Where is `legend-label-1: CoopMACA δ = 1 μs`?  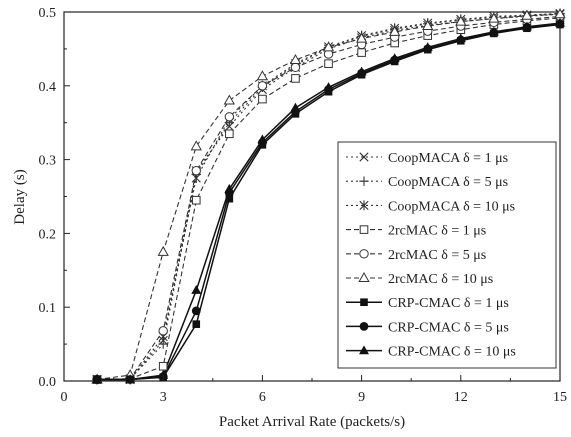 legend-label-1: CoopMACA δ = 1 μs is located at coordinates (448, 158).